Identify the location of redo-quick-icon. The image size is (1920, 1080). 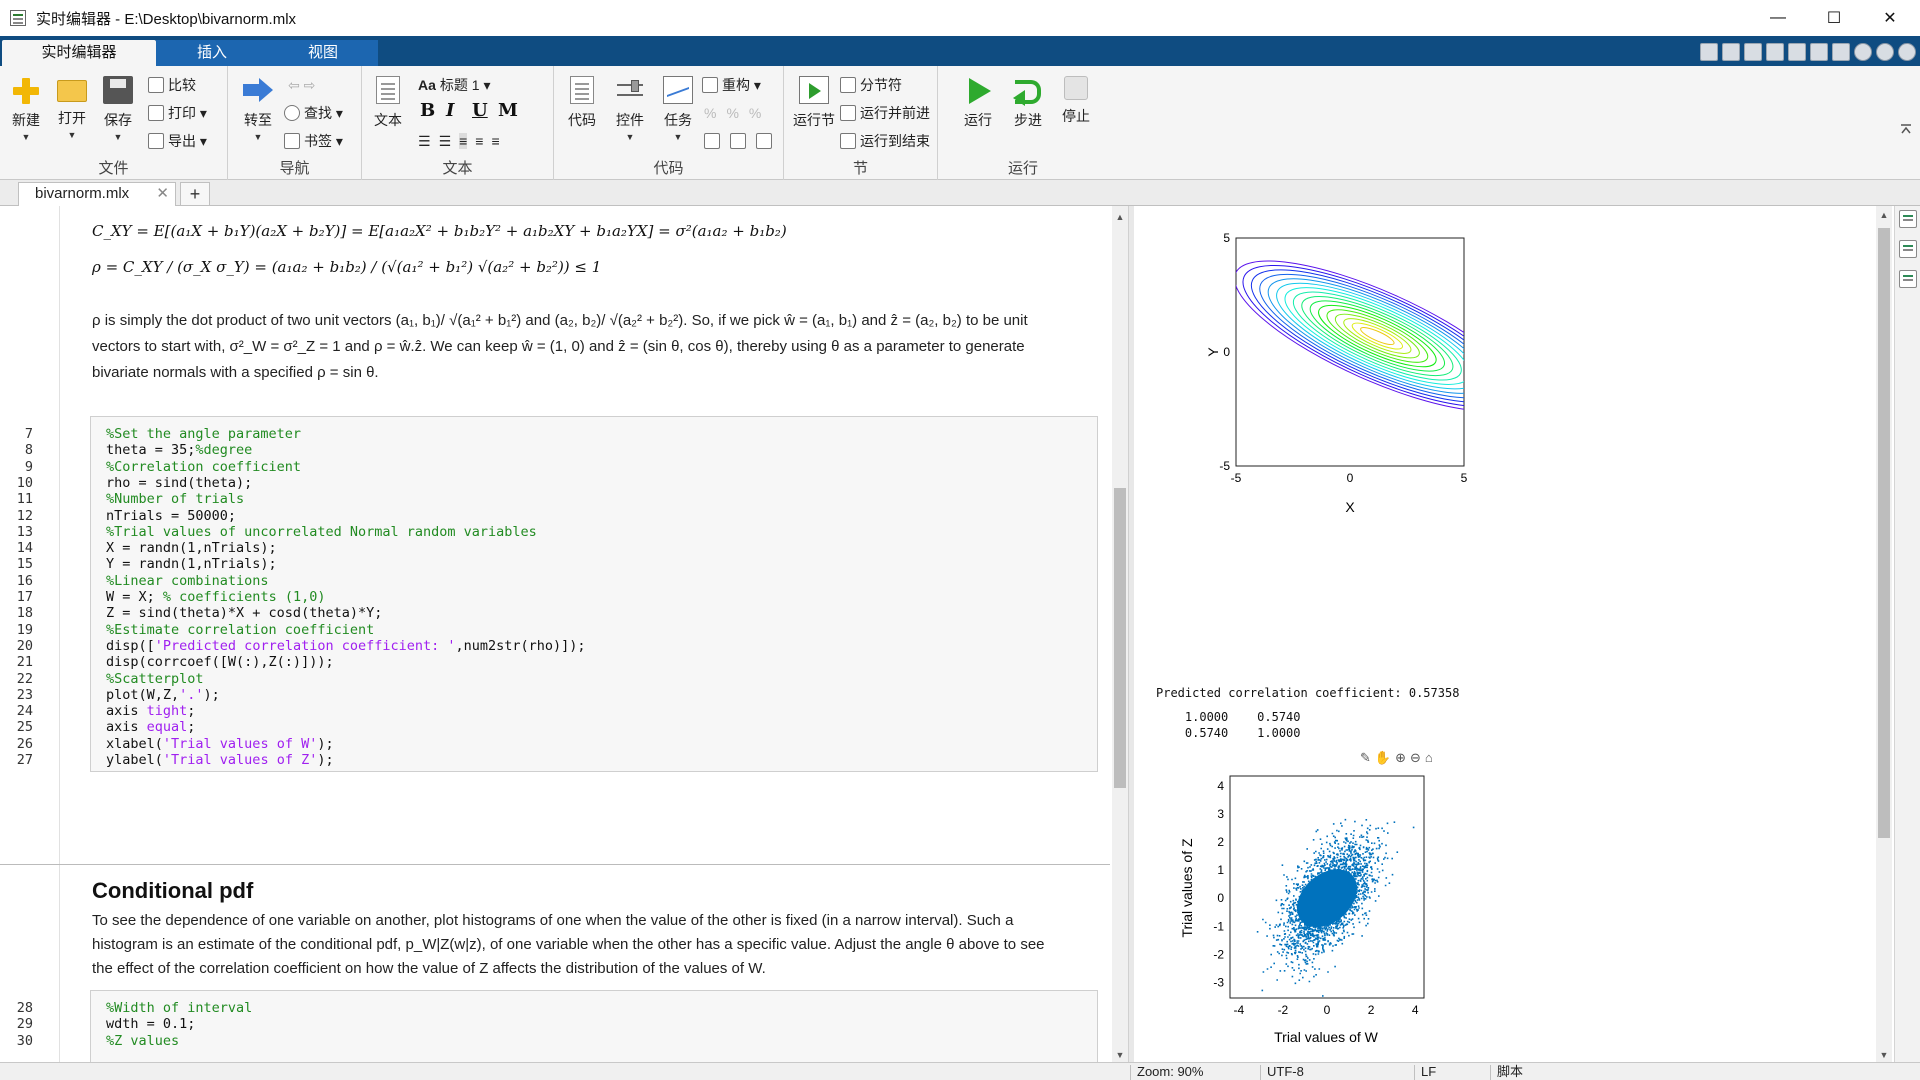
(1819, 52).